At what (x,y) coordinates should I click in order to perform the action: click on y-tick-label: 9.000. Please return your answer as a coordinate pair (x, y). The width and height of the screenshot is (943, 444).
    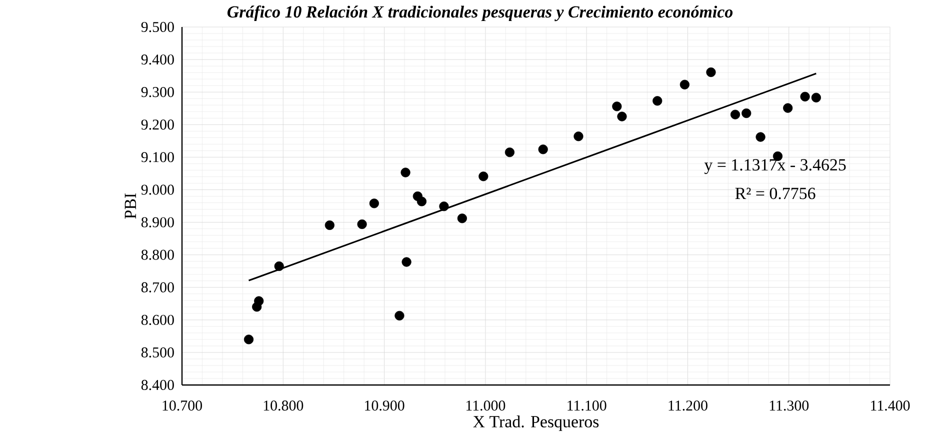
    Looking at the image, I should click on (157, 189).